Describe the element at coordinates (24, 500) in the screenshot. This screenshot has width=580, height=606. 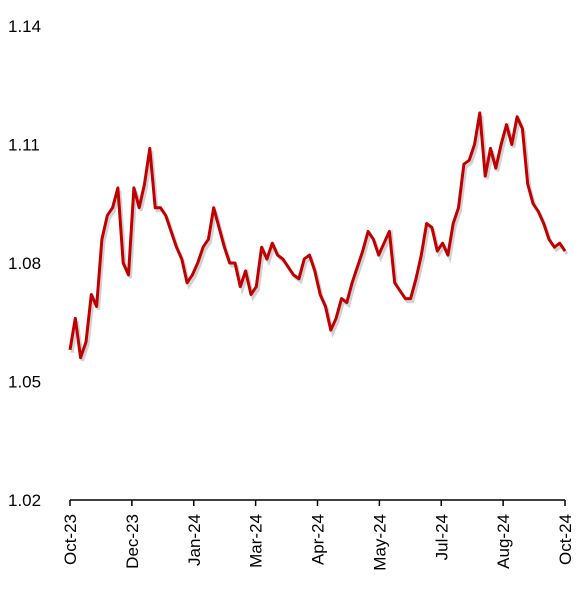
I see `y-tick-label: 1.02` at that location.